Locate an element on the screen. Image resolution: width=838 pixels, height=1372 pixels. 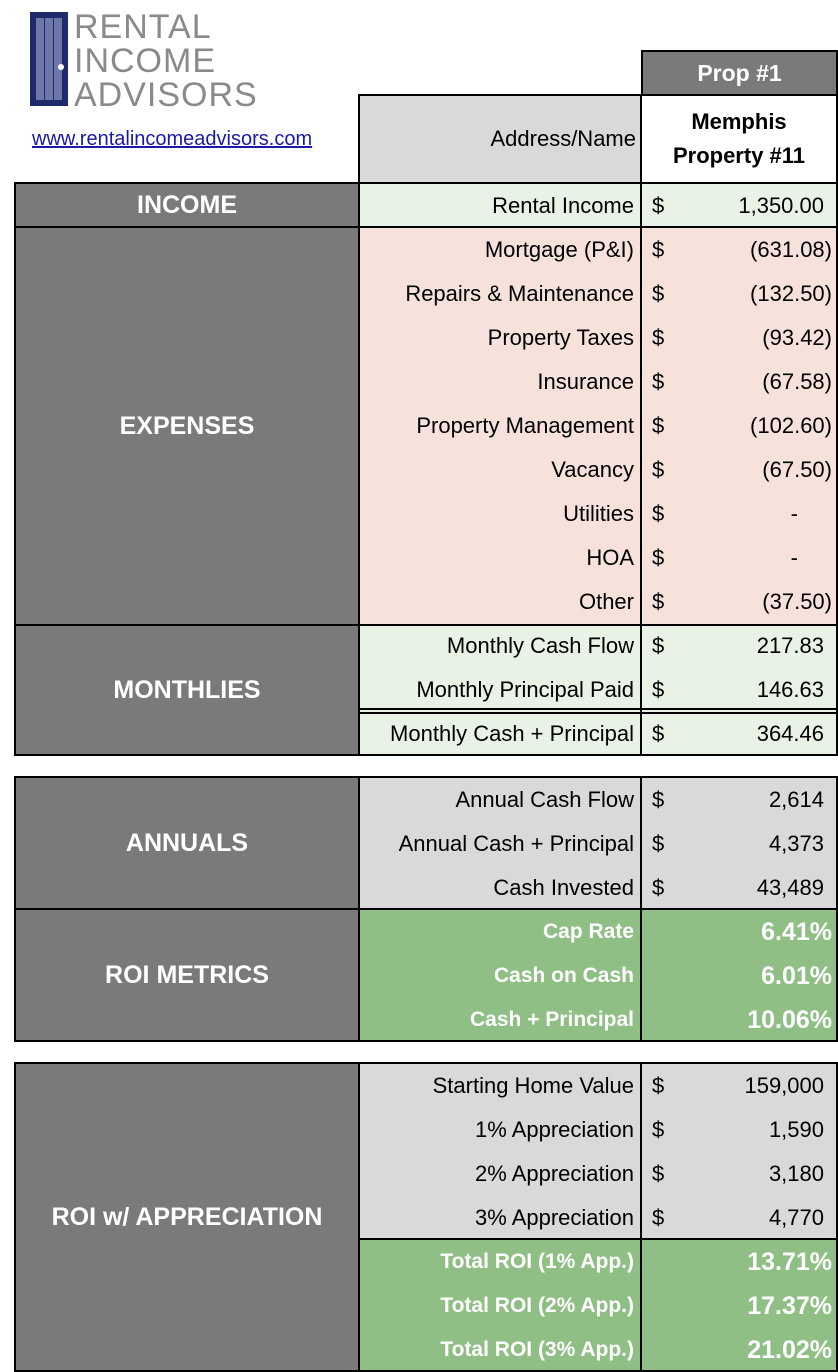
table-row: Repairs & Maintenance $ (132.50) is located at coordinates (599, 294).